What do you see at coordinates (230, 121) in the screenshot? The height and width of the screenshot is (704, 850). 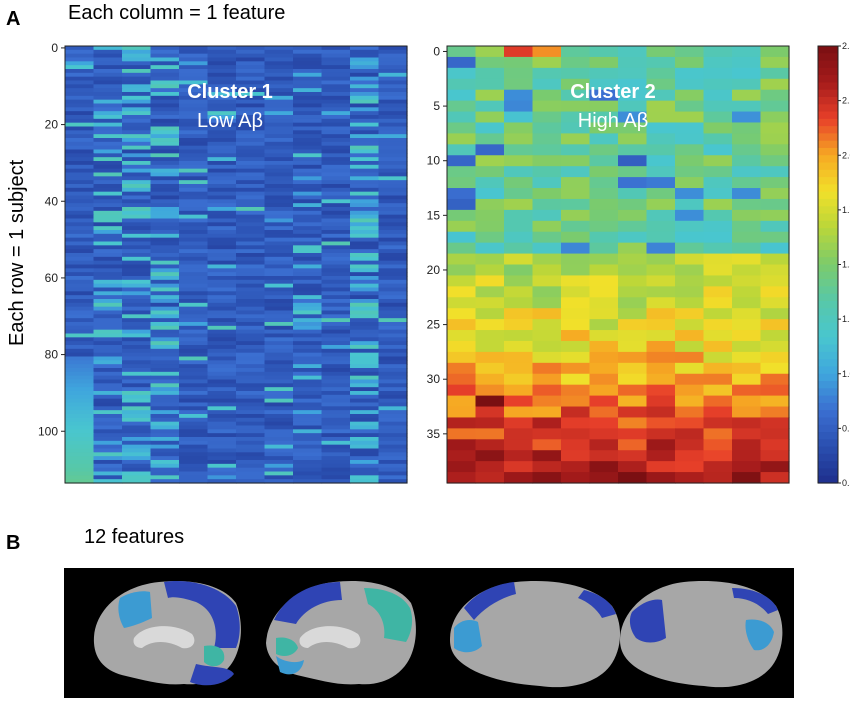 I see `cluster-1-subtitle: Low Aβ` at bounding box center [230, 121].